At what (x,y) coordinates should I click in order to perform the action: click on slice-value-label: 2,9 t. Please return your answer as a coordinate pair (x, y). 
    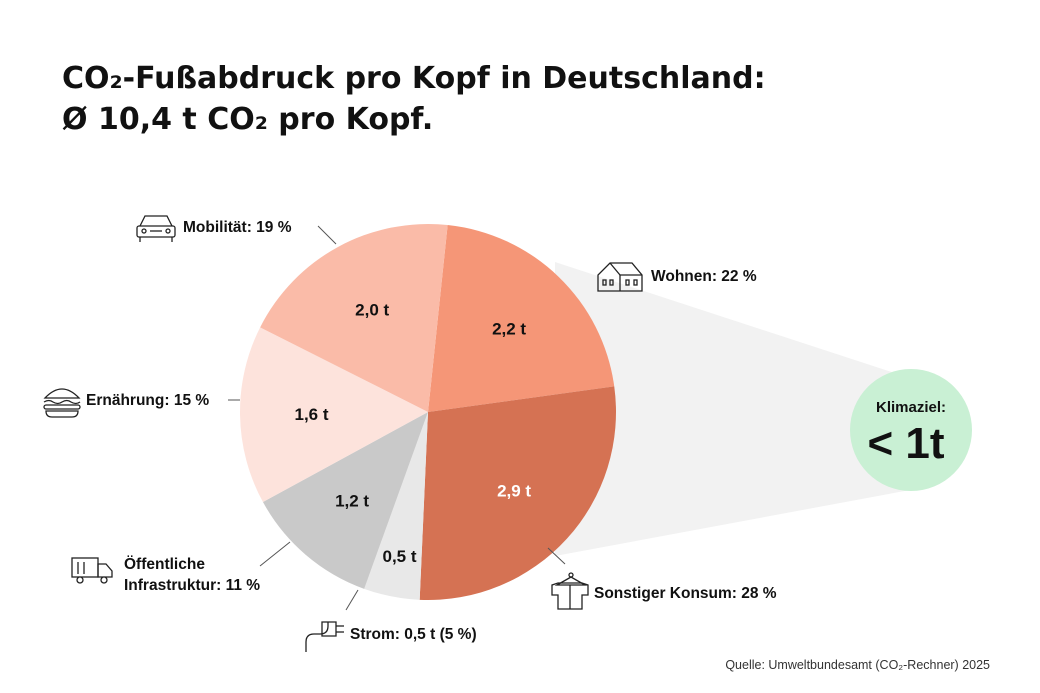
    Looking at the image, I should click on (514, 491).